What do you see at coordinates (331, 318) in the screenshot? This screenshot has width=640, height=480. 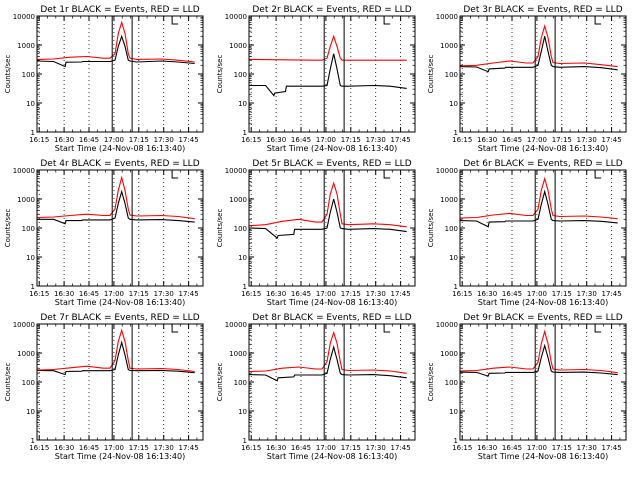 I see `chart-title: Det 8r BLACK = Events, RED = LLD` at bounding box center [331, 318].